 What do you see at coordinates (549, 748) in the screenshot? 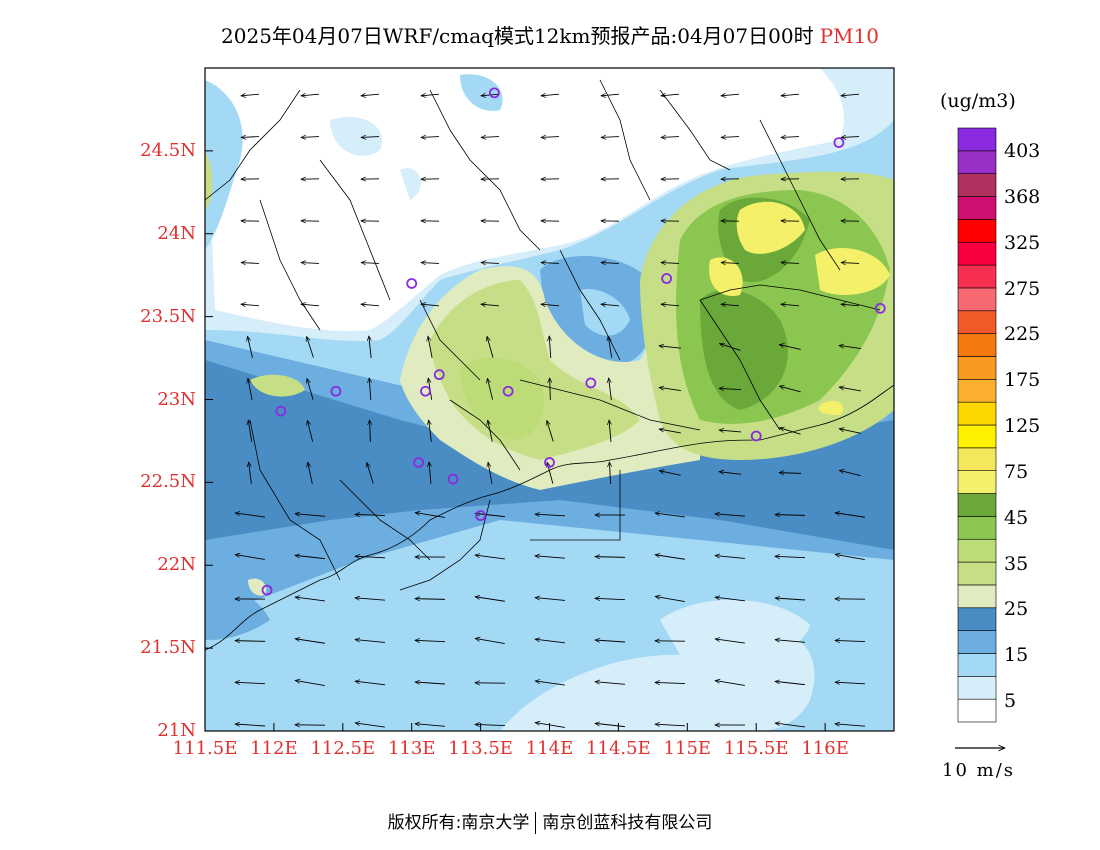
I see `lon-label: 114E` at bounding box center [549, 748].